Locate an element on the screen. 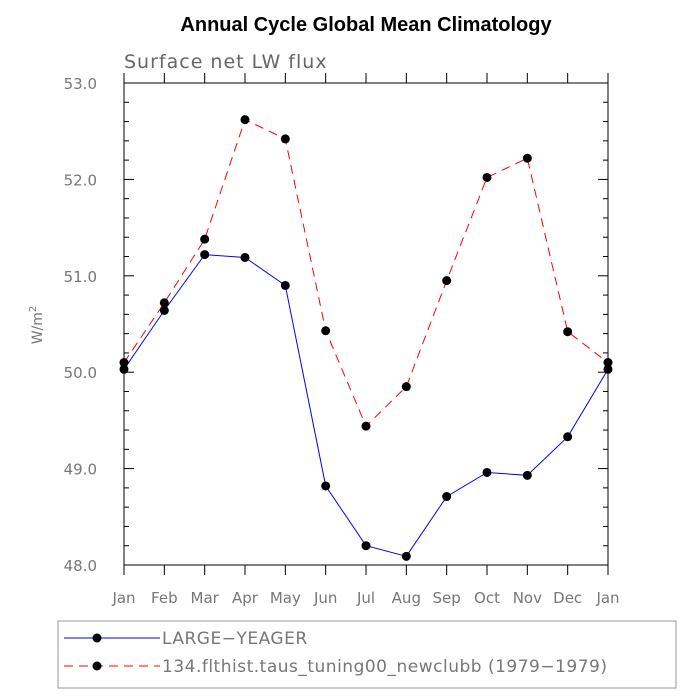 The image size is (700, 700). x-tick-label: Oct is located at coordinates (487, 598).